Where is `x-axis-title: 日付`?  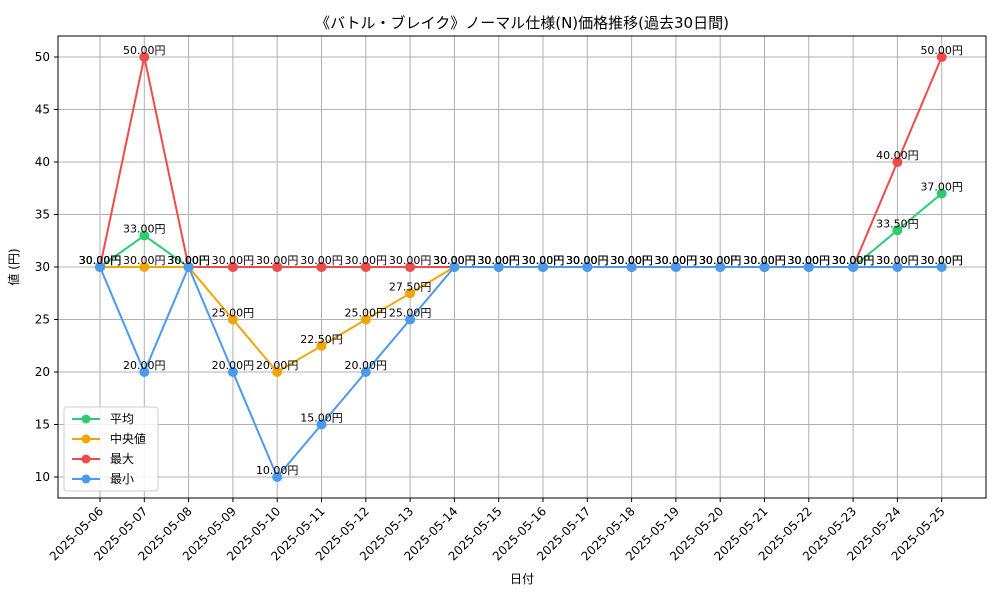
x-axis-title: 日付 is located at coordinates (522, 579).